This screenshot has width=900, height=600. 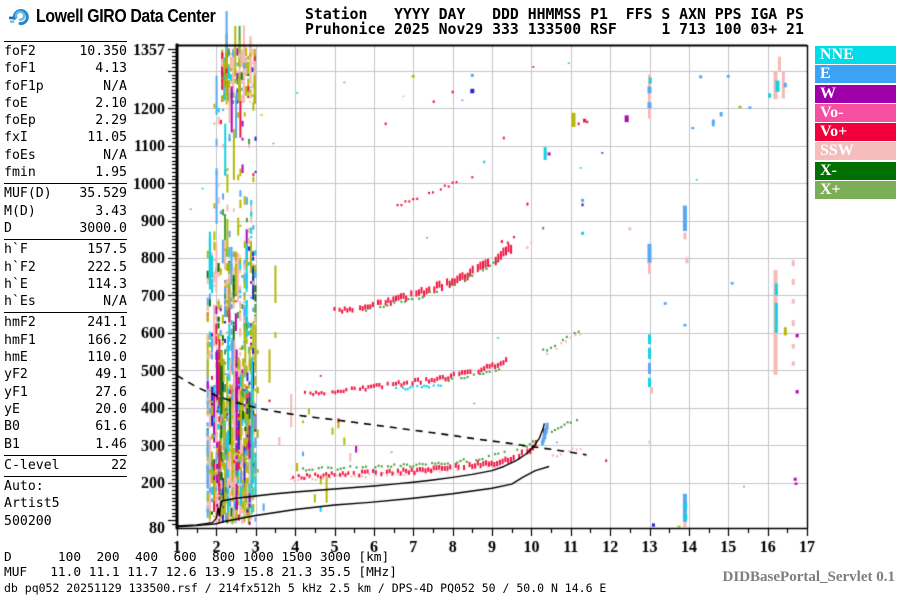 What do you see at coordinates (111, 121) in the screenshot?
I see `param-value: 2.29` at bounding box center [111, 121].